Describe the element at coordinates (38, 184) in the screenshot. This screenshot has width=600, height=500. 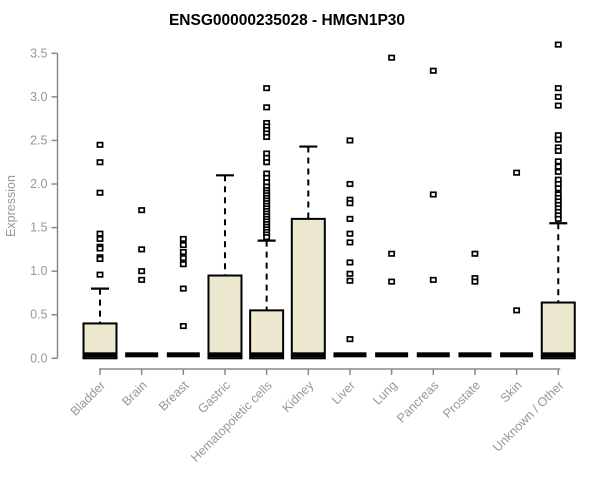
I see `y-tick-label: 2.0` at that location.